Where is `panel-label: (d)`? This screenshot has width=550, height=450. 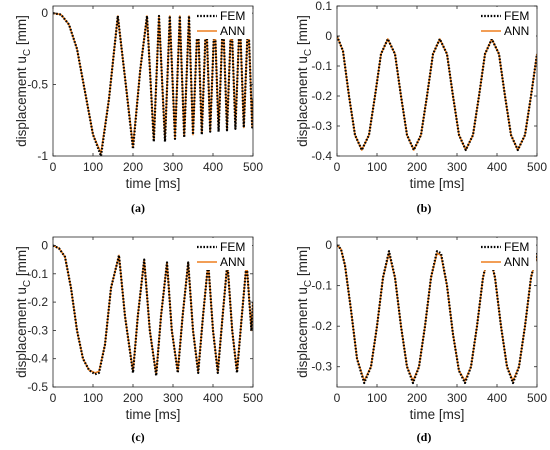
panel-label: (d) is located at coordinates (424, 437).